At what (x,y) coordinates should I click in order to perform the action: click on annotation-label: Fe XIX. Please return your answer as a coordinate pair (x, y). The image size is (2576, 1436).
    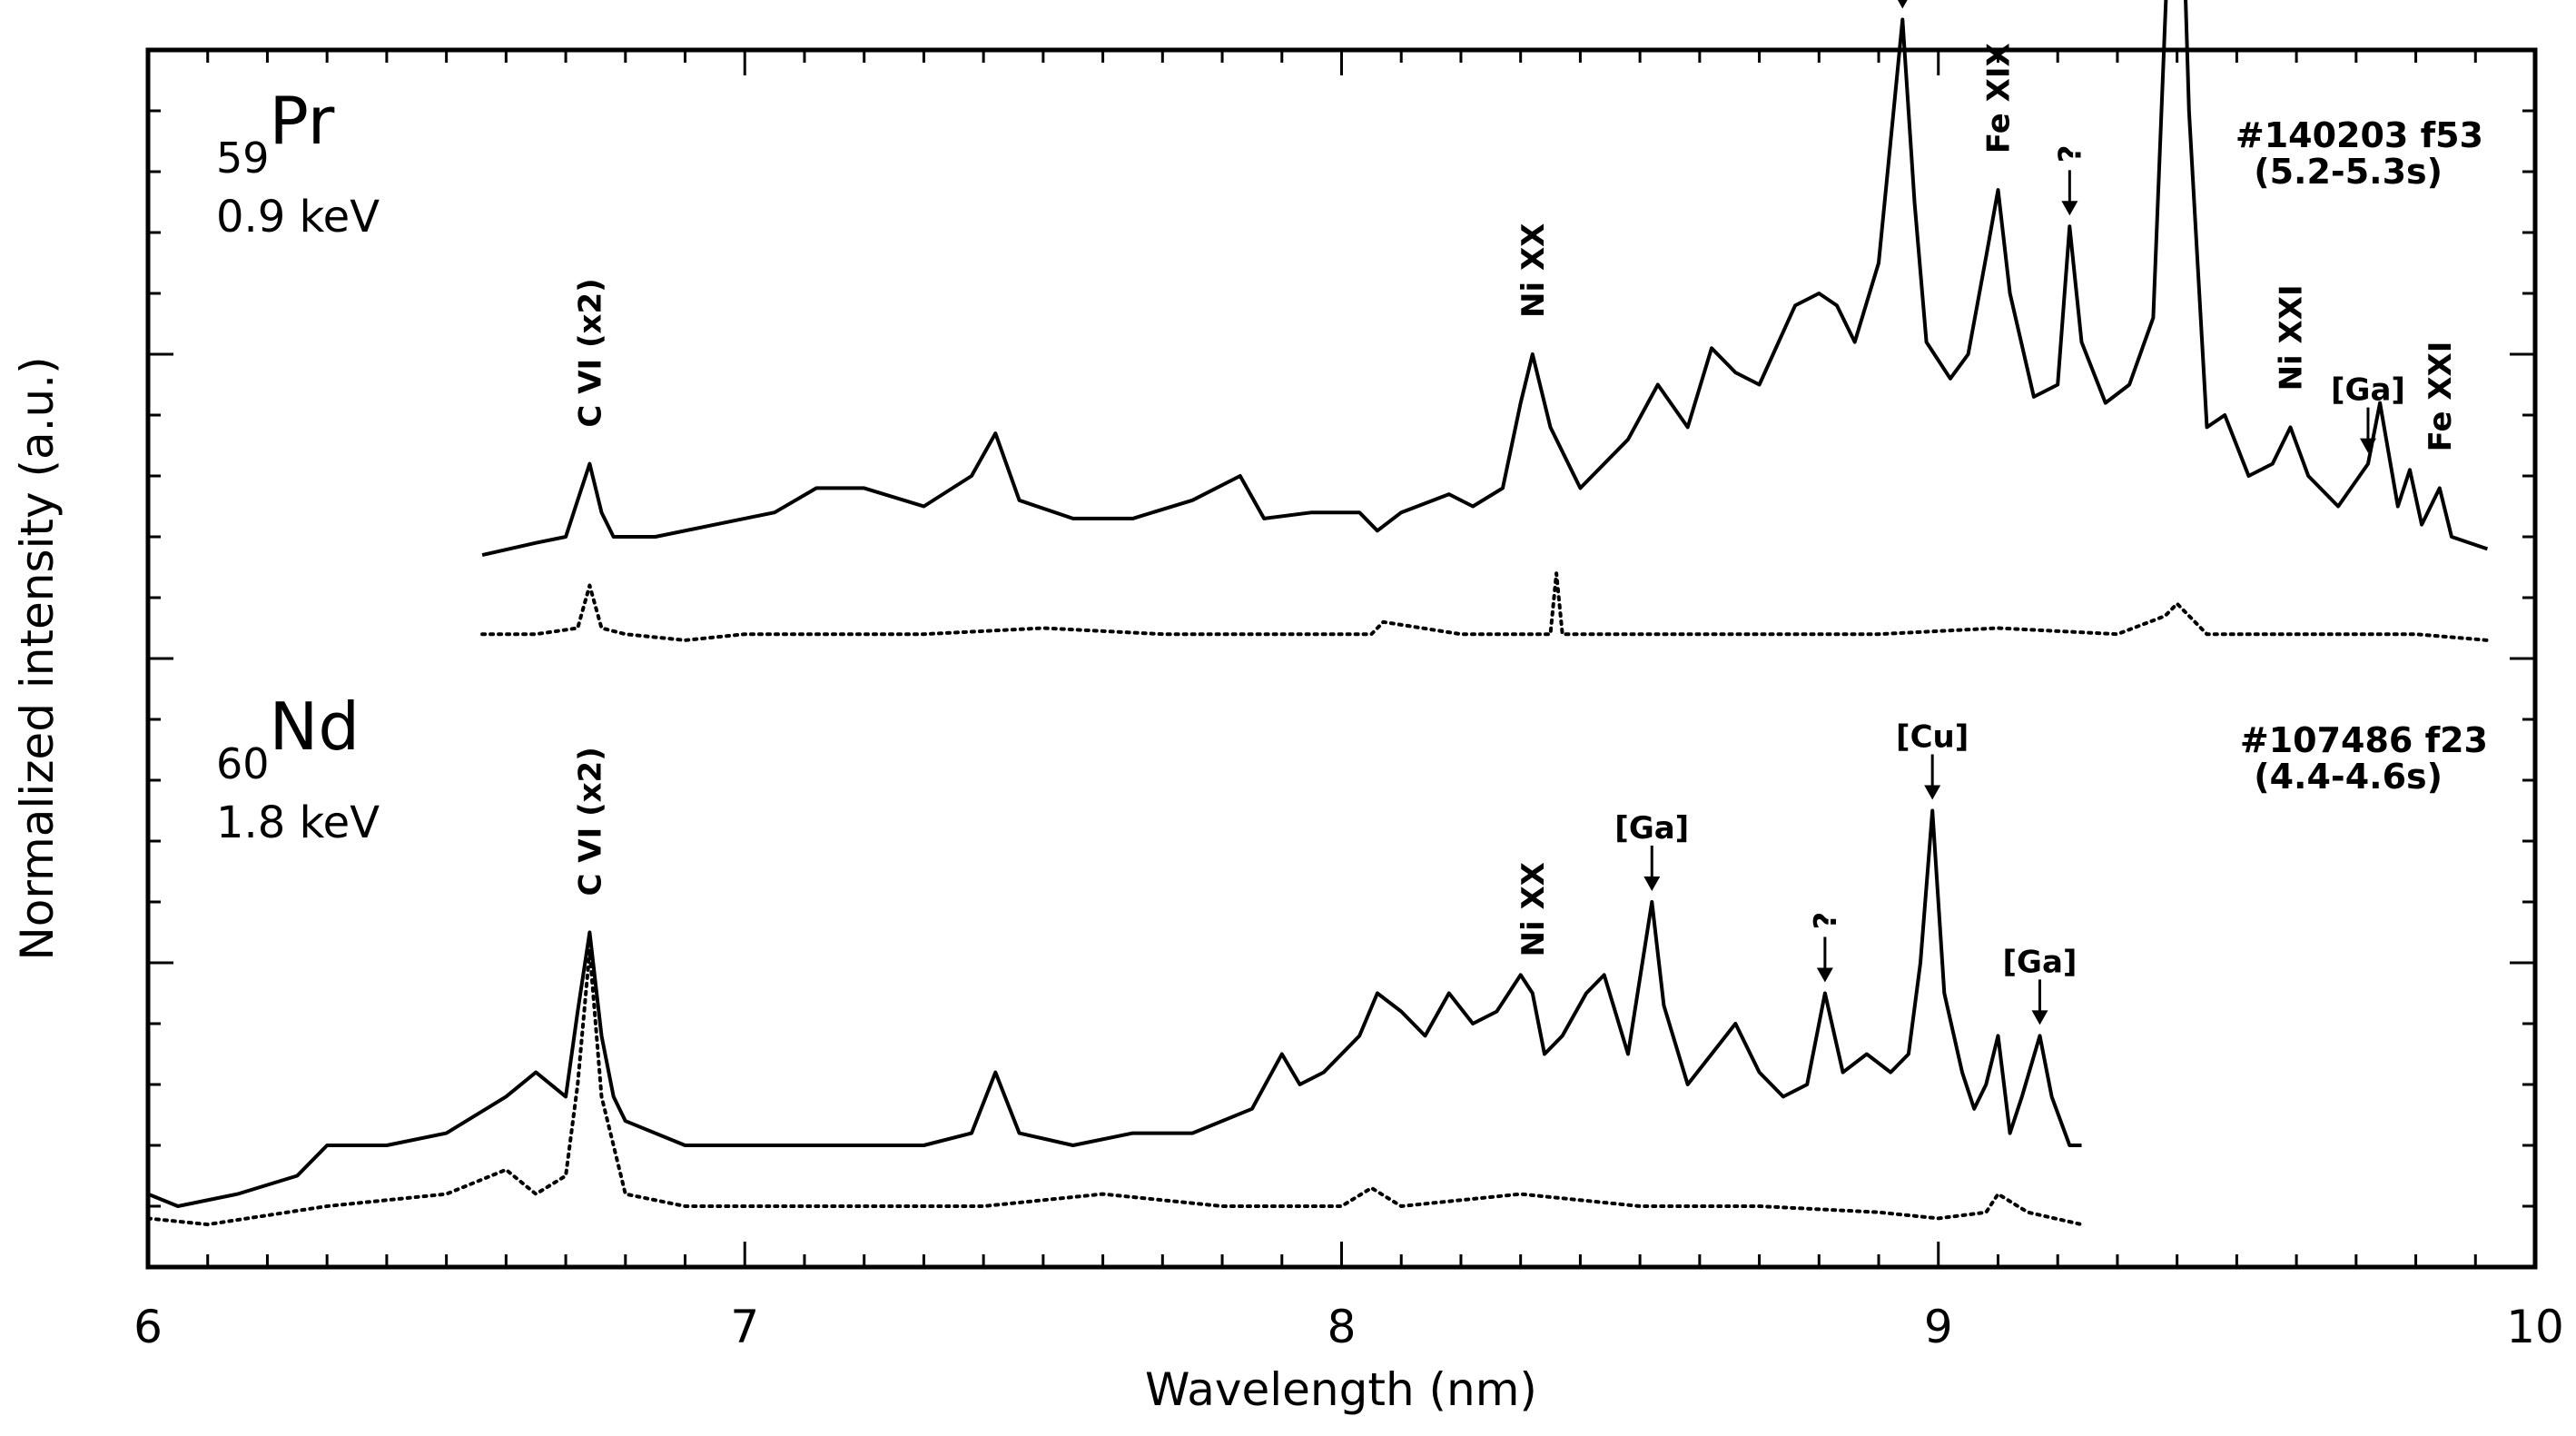
    Looking at the image, I should click on (1998, 98).